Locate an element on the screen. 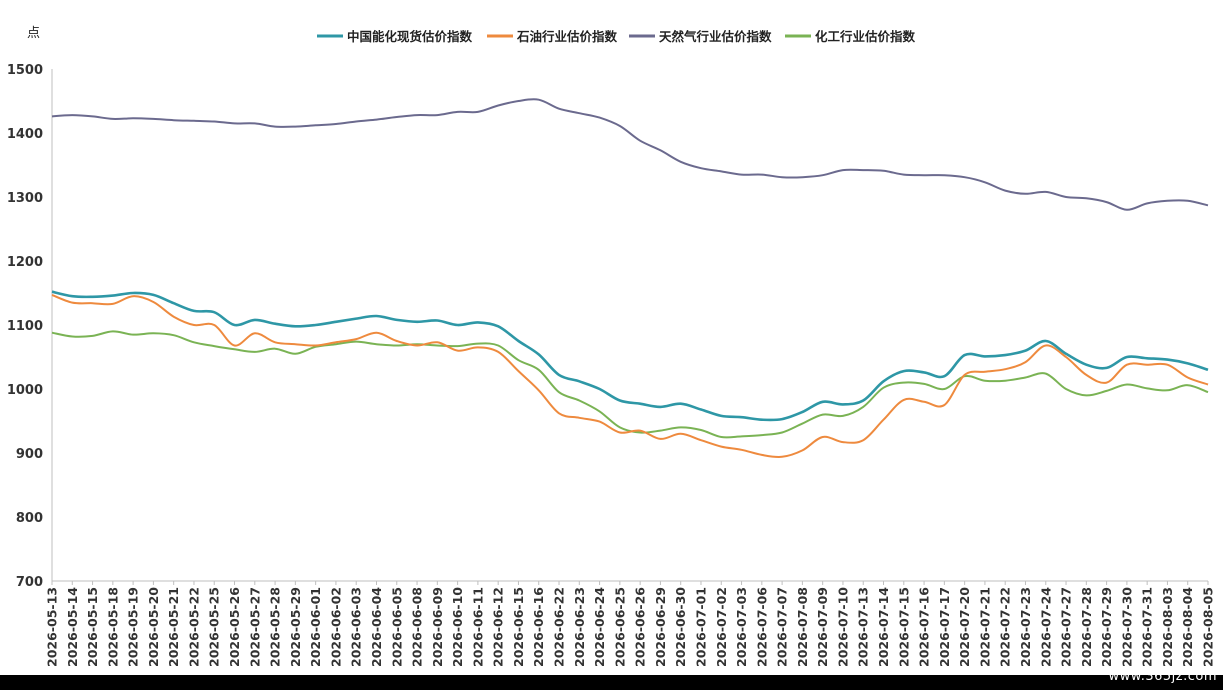 This screenshot has height=694, width=1223. x-tick-label: 2026-06-02 is located at coordinates (335, 627).